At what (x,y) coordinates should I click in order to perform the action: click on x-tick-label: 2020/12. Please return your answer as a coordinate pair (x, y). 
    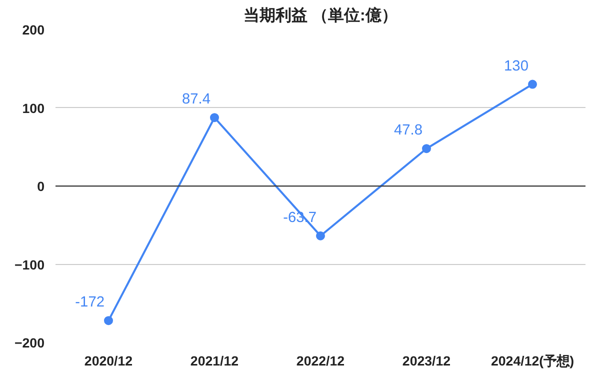
    Looking at the image, I should click on (108, 361).